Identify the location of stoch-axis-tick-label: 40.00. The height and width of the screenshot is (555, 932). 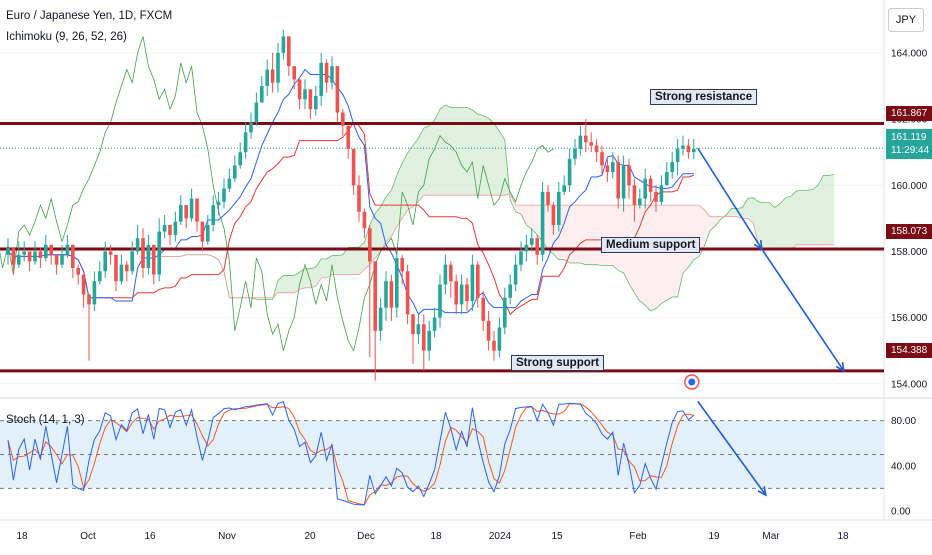
(903, 466).